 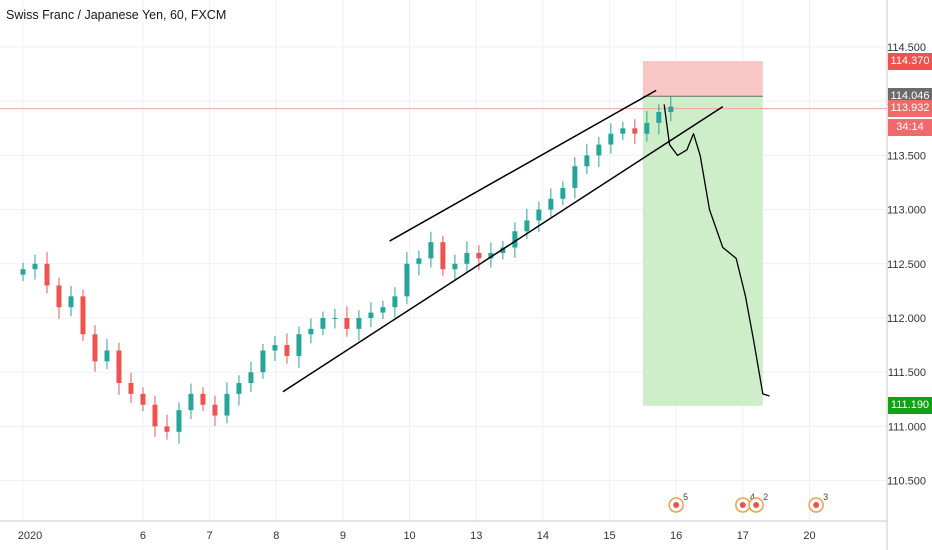 What do you see at coordinates (752, 497) in the screenshot?
I see `economic-event-count: 4` at bounding box center [752, 497].